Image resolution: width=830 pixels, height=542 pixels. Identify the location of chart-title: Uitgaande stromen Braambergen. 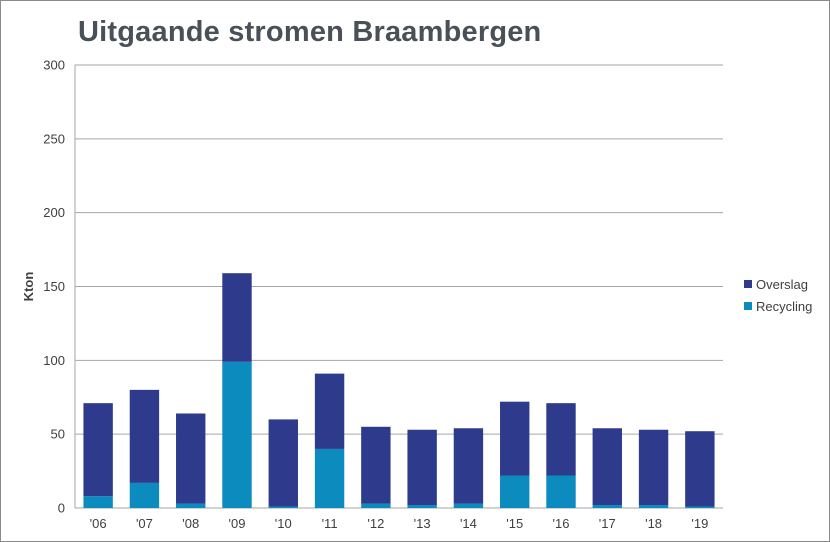
(310, 32).